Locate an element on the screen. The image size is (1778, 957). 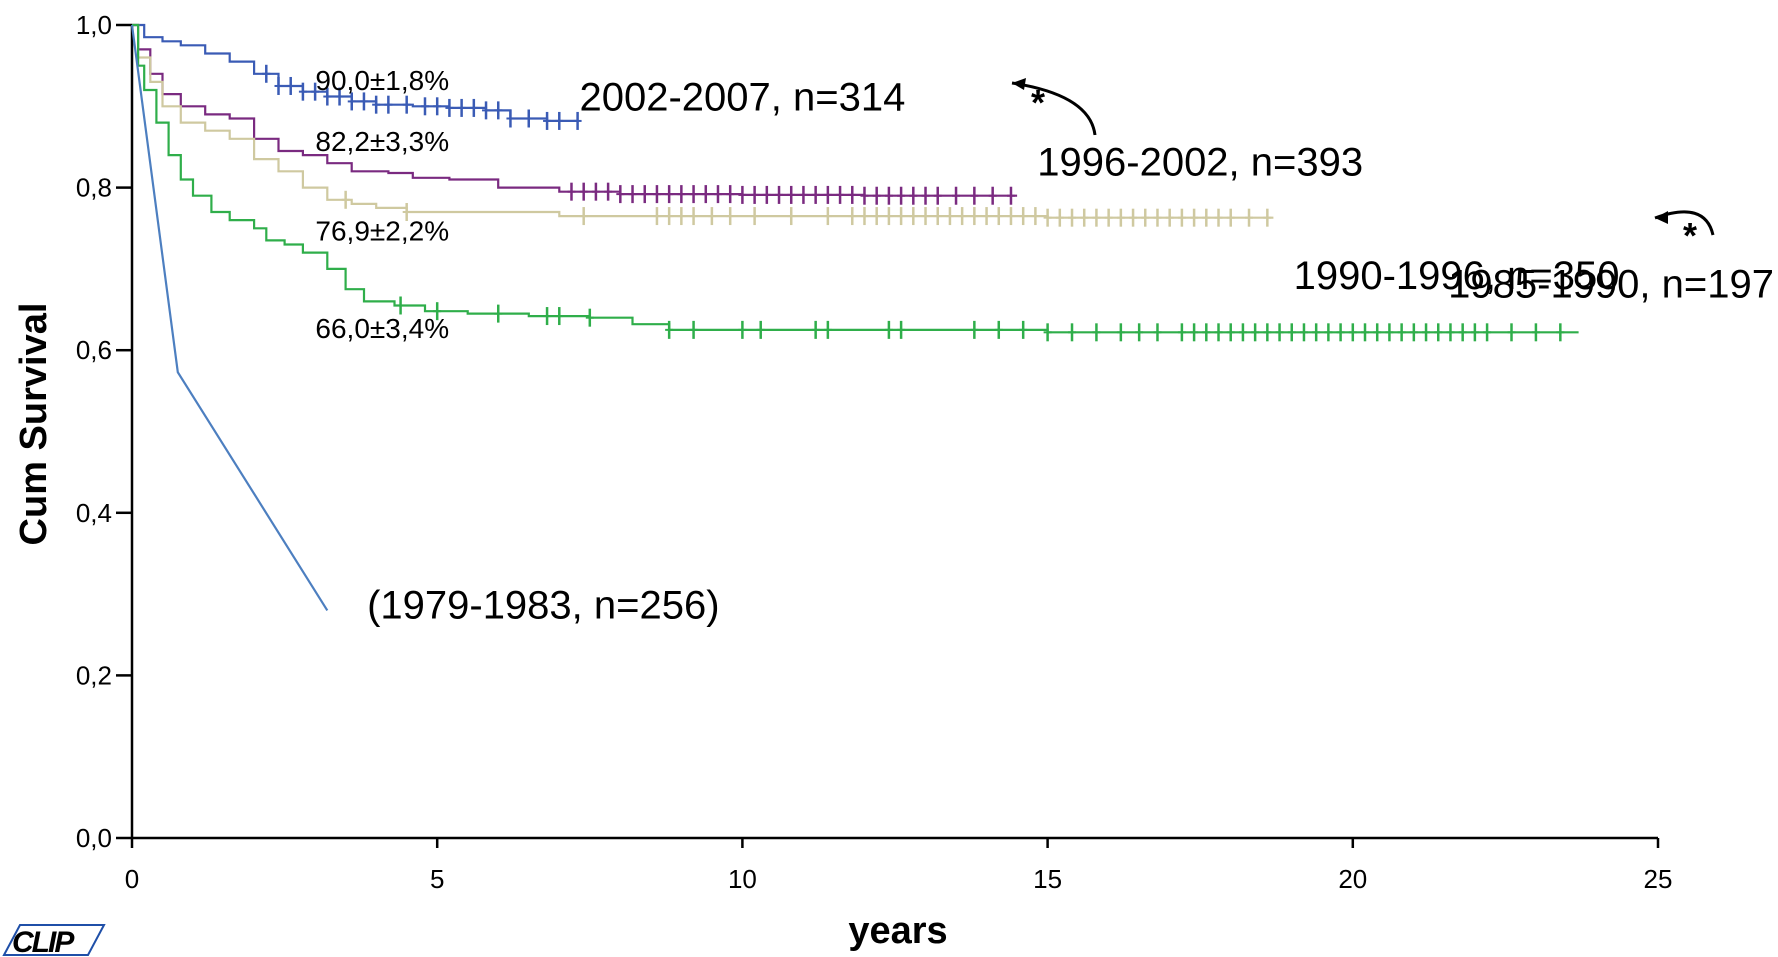
series-label: (1979-1983, n=256) is located at coordinates (543, 605).